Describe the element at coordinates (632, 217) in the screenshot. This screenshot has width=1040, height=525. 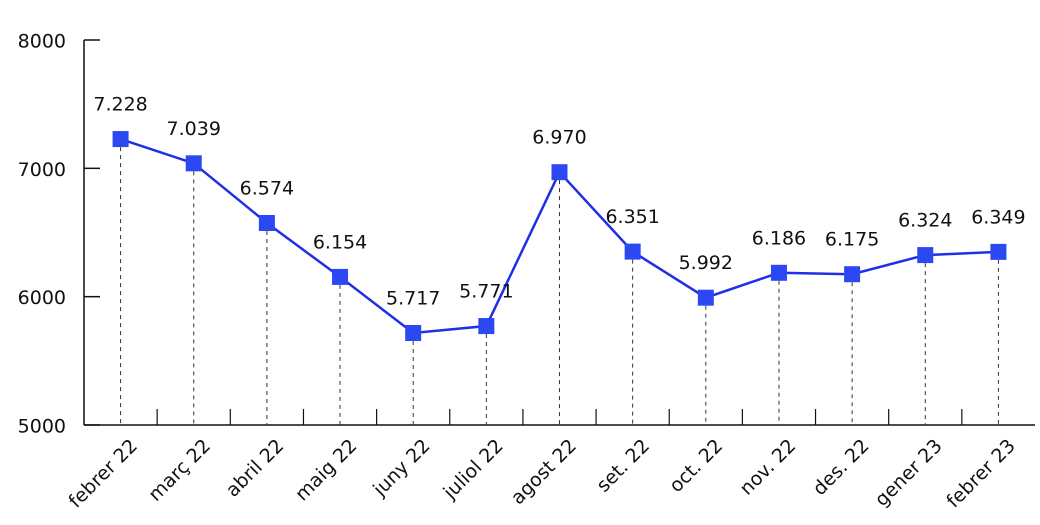
I see `value-label: 6.351` at that location.